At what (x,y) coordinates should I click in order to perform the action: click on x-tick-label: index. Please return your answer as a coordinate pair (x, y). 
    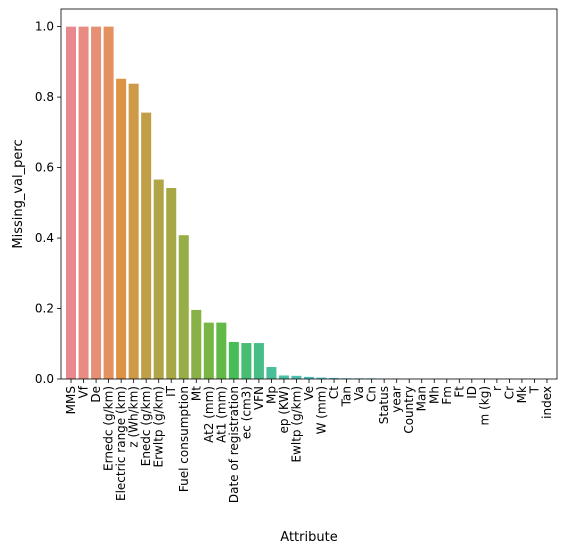
    Looking at the image, I should click on (547, 402).